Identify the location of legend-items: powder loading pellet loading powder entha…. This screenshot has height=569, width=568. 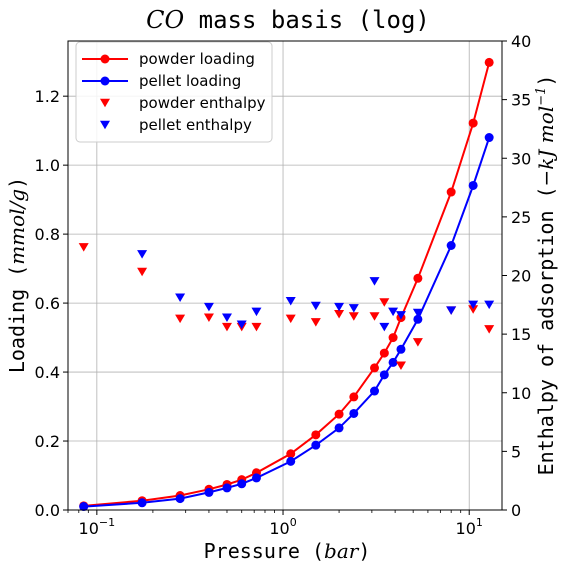
(174, 92).